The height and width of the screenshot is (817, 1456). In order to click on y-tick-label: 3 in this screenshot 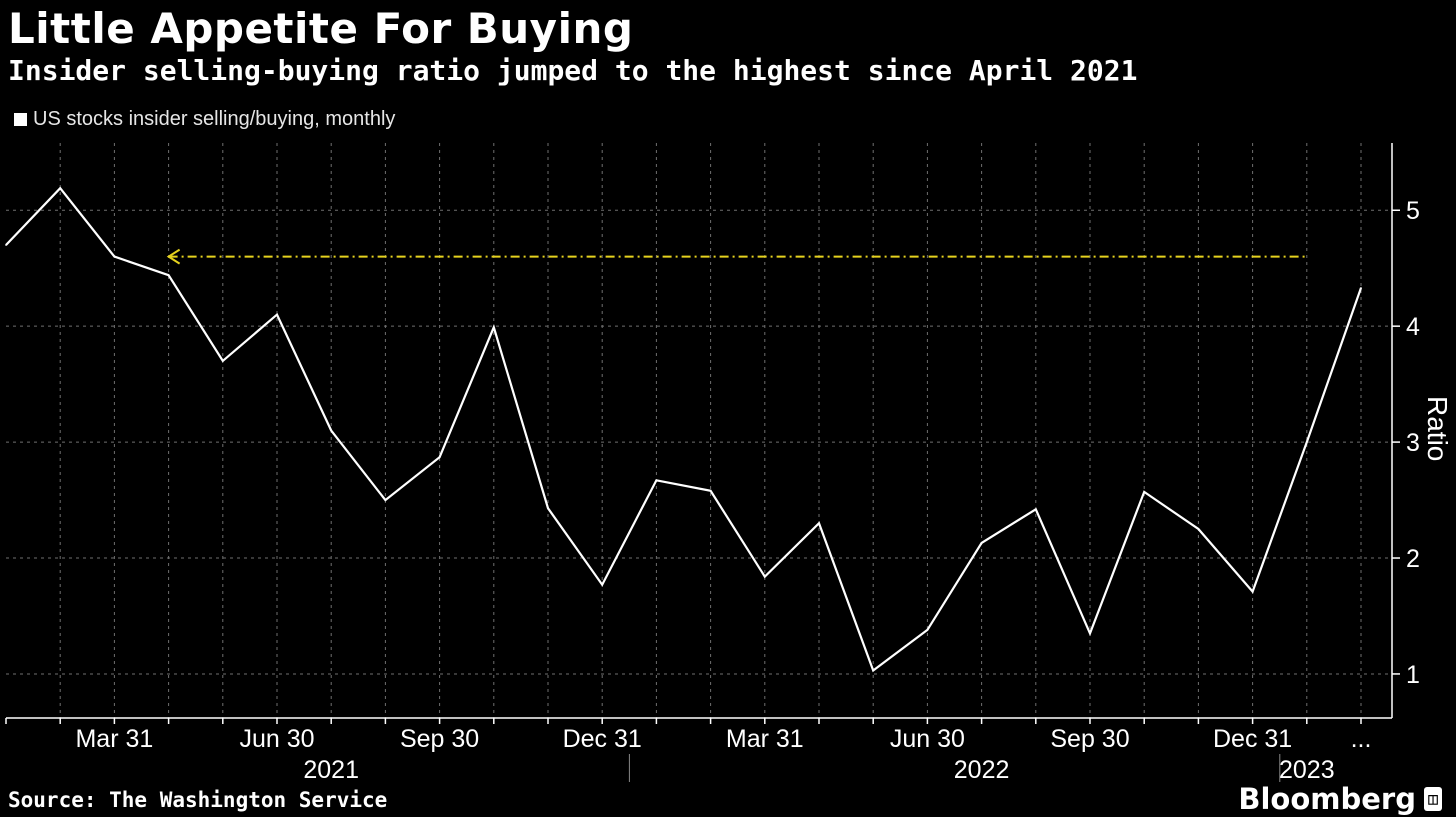, I will do `click(1413, 443)`.